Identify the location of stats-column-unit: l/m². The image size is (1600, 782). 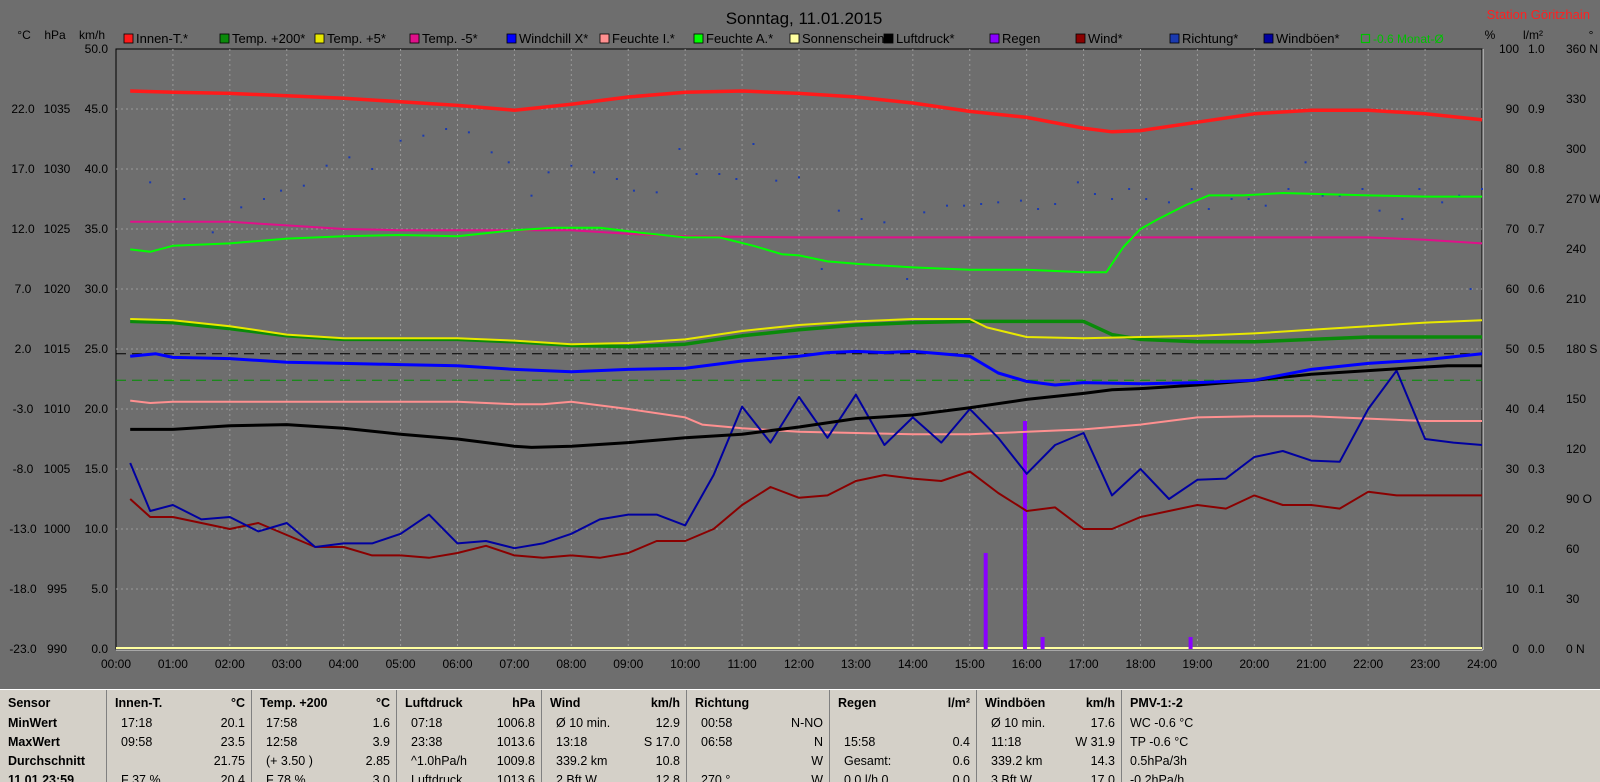
(958, 703).